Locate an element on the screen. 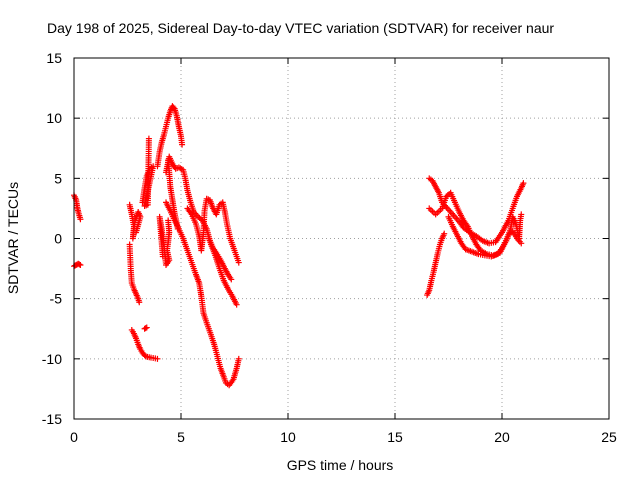 This screenshot has height=480, width=640. x-axis-label: GPS time / hours is located at coordinates (340, 465).